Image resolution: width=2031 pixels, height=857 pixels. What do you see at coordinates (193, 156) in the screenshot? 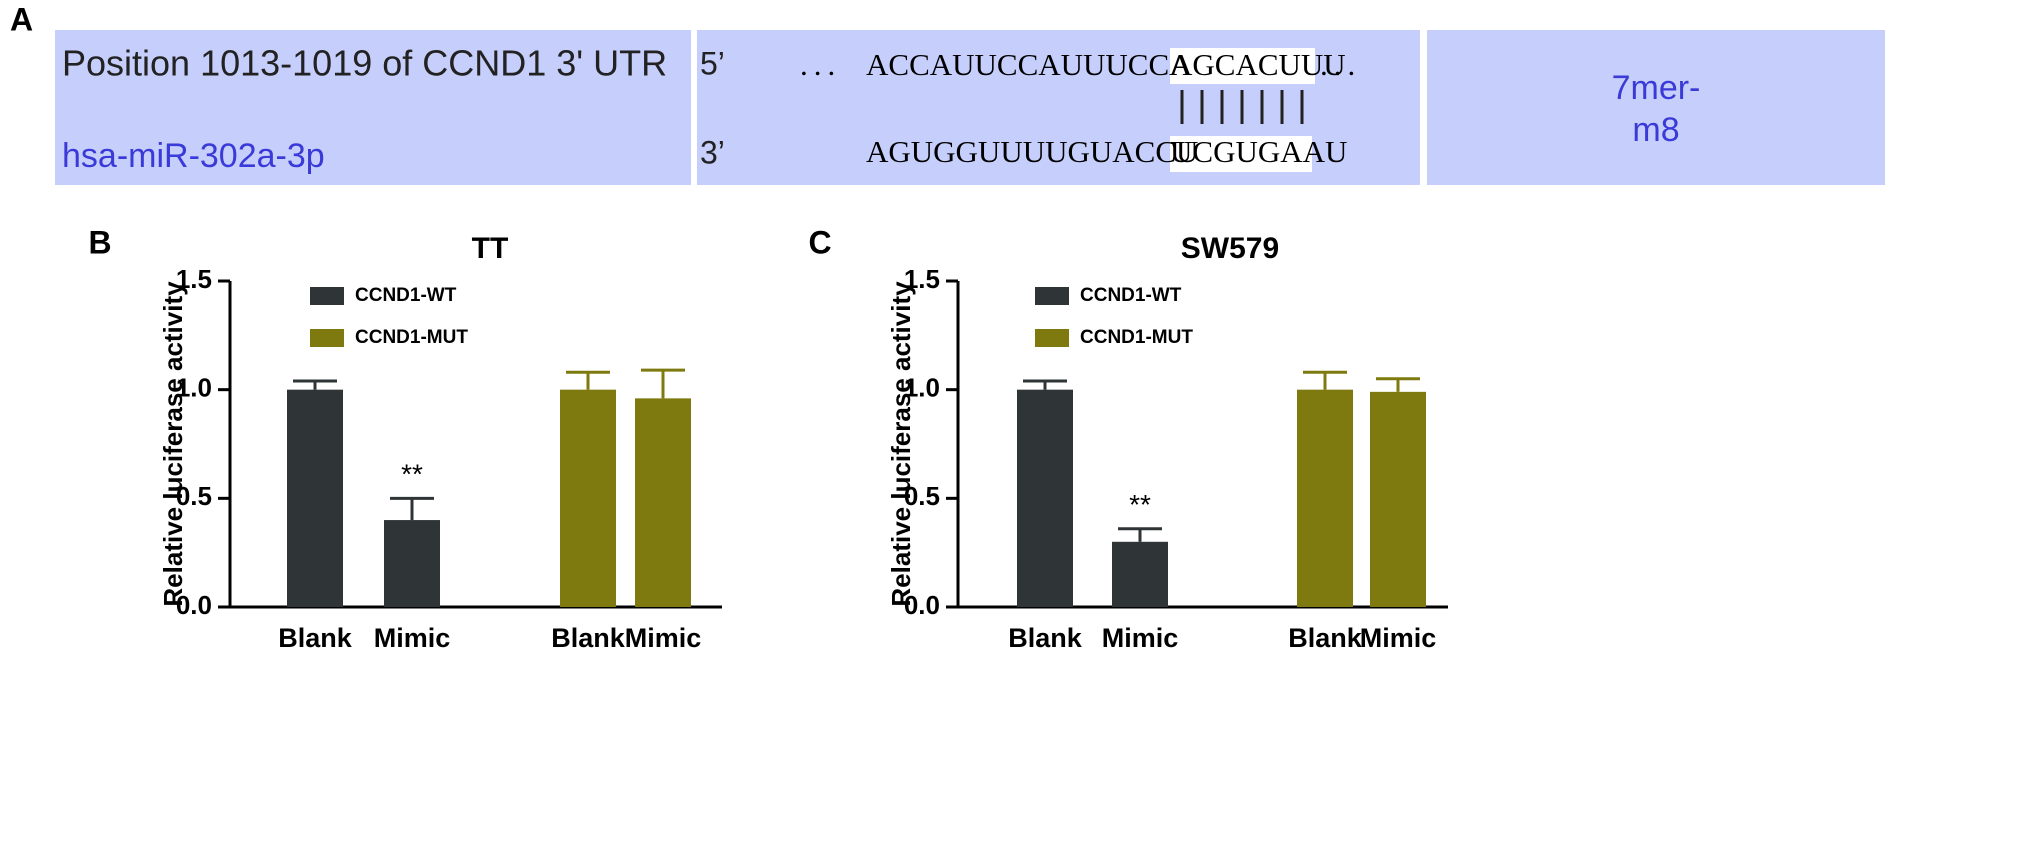
I see `mirna-label: hsa-miR-302a-3p` at bounding box center [193, 156].